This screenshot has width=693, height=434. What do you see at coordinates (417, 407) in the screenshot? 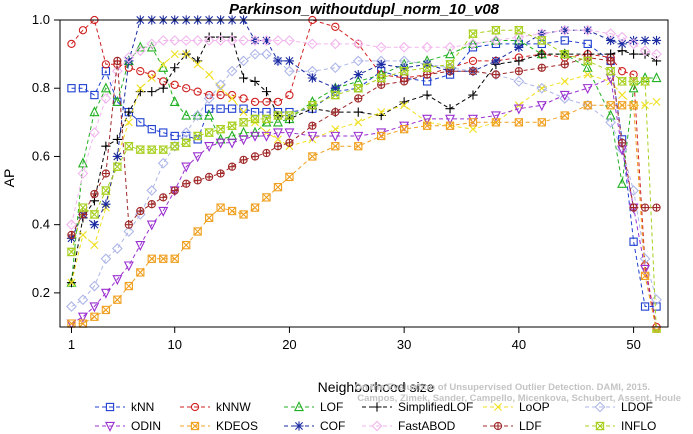
I see `legend-item-simplifiedlof: SimplifiedLOF` at bounding box center [417, 407].